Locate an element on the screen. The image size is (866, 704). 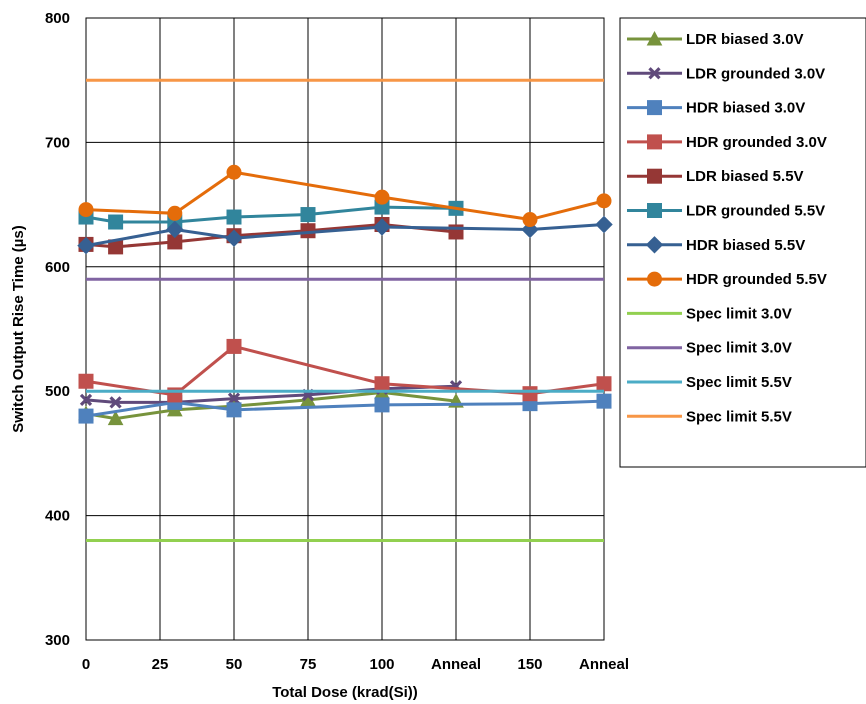
y-tick-labels: 300 400 500 600 700 800 is located at coordinates (57, 329).